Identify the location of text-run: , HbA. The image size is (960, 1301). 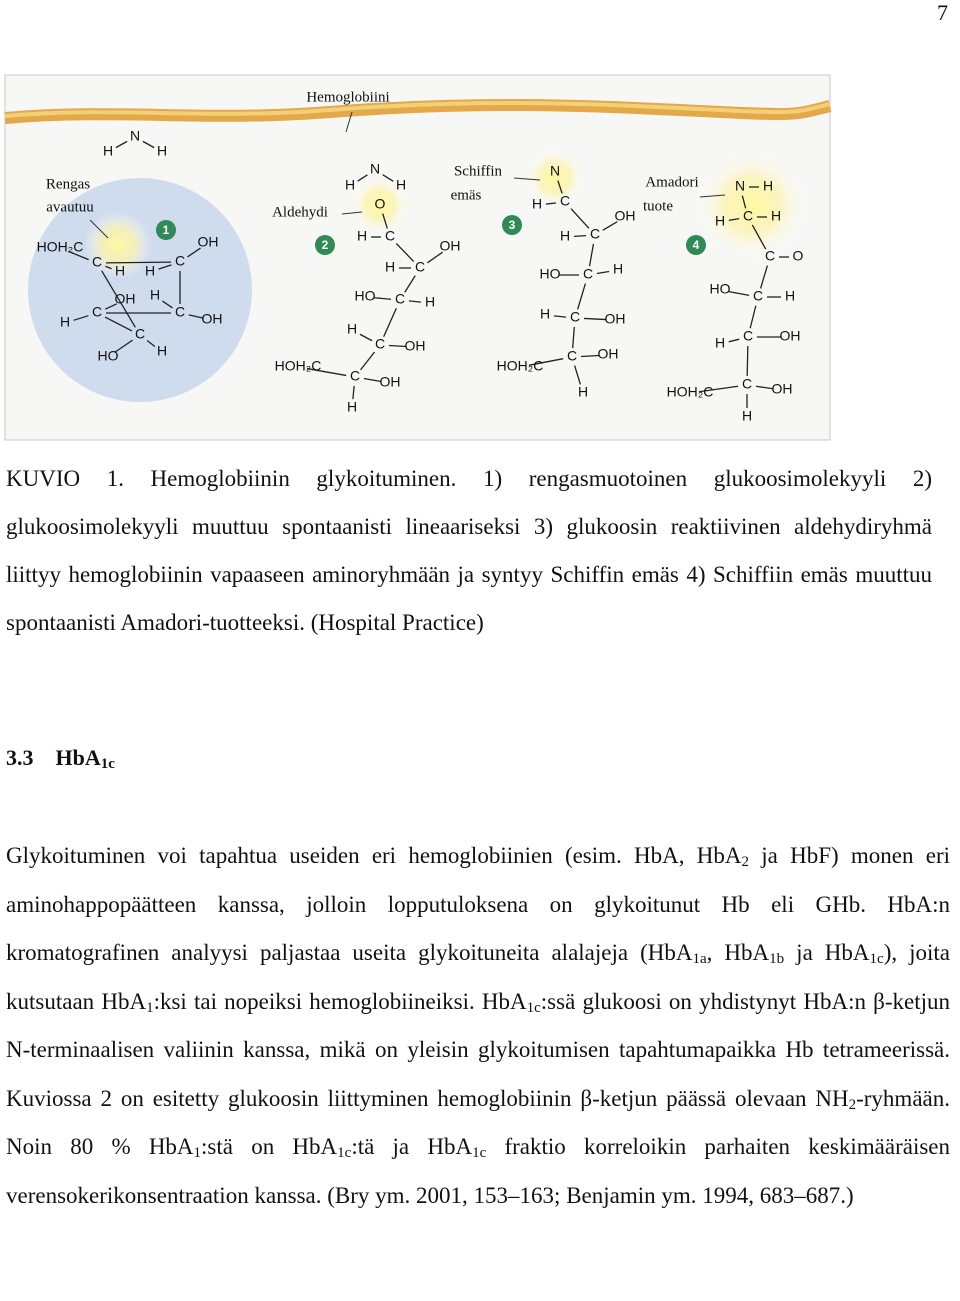
(738, 952).